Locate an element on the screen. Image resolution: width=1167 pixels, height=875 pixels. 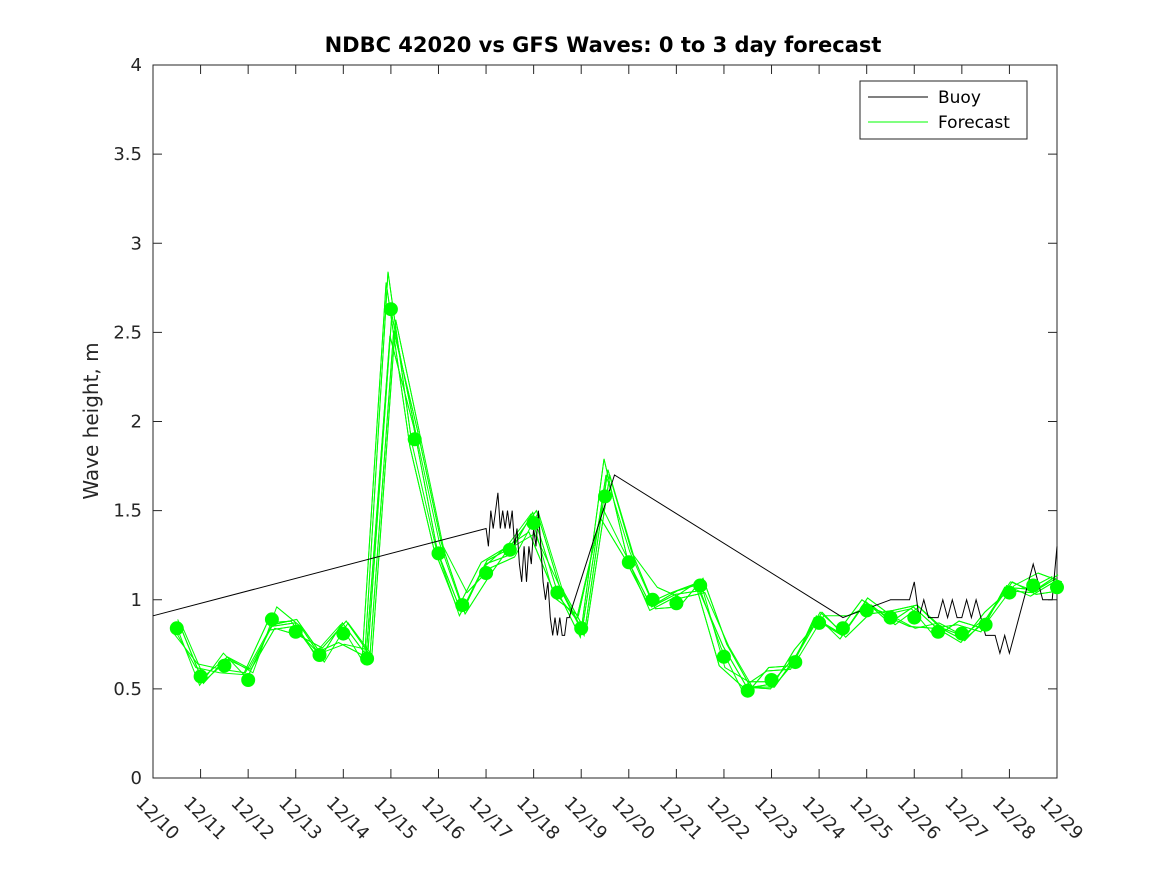
legend-box is located at coordinates (943, 110).